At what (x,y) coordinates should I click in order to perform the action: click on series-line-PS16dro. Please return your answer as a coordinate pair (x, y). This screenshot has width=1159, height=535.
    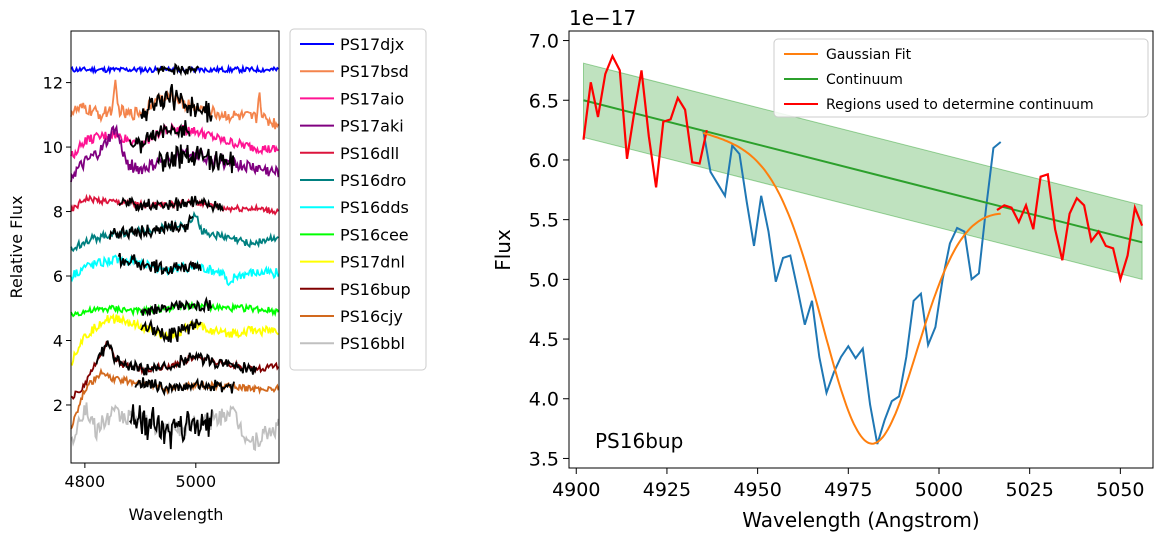
    Looking at the image, I should click on (174, 231).